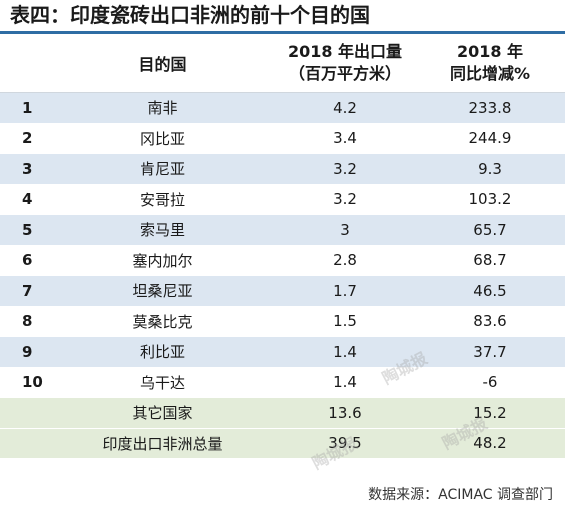 The height and width of the screenshot is (510, 565). Describe the element at coordinates (25, 63) in the screenshot. I see `header-rank` at that location.